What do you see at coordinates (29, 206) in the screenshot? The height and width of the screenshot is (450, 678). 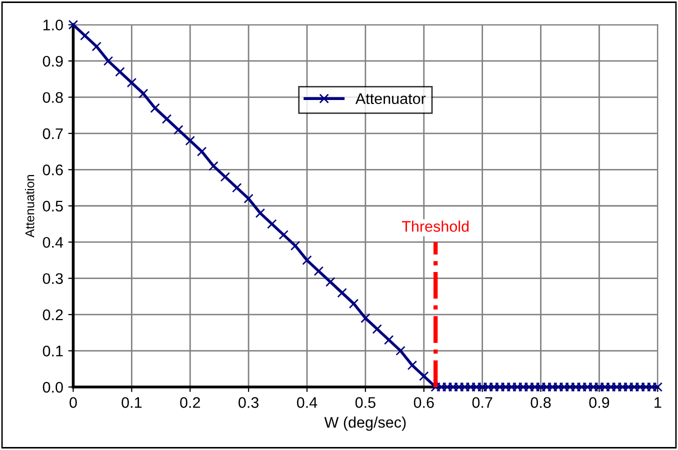 I see `y-axis-title: Attenuation` at bounding box center [29, 206].